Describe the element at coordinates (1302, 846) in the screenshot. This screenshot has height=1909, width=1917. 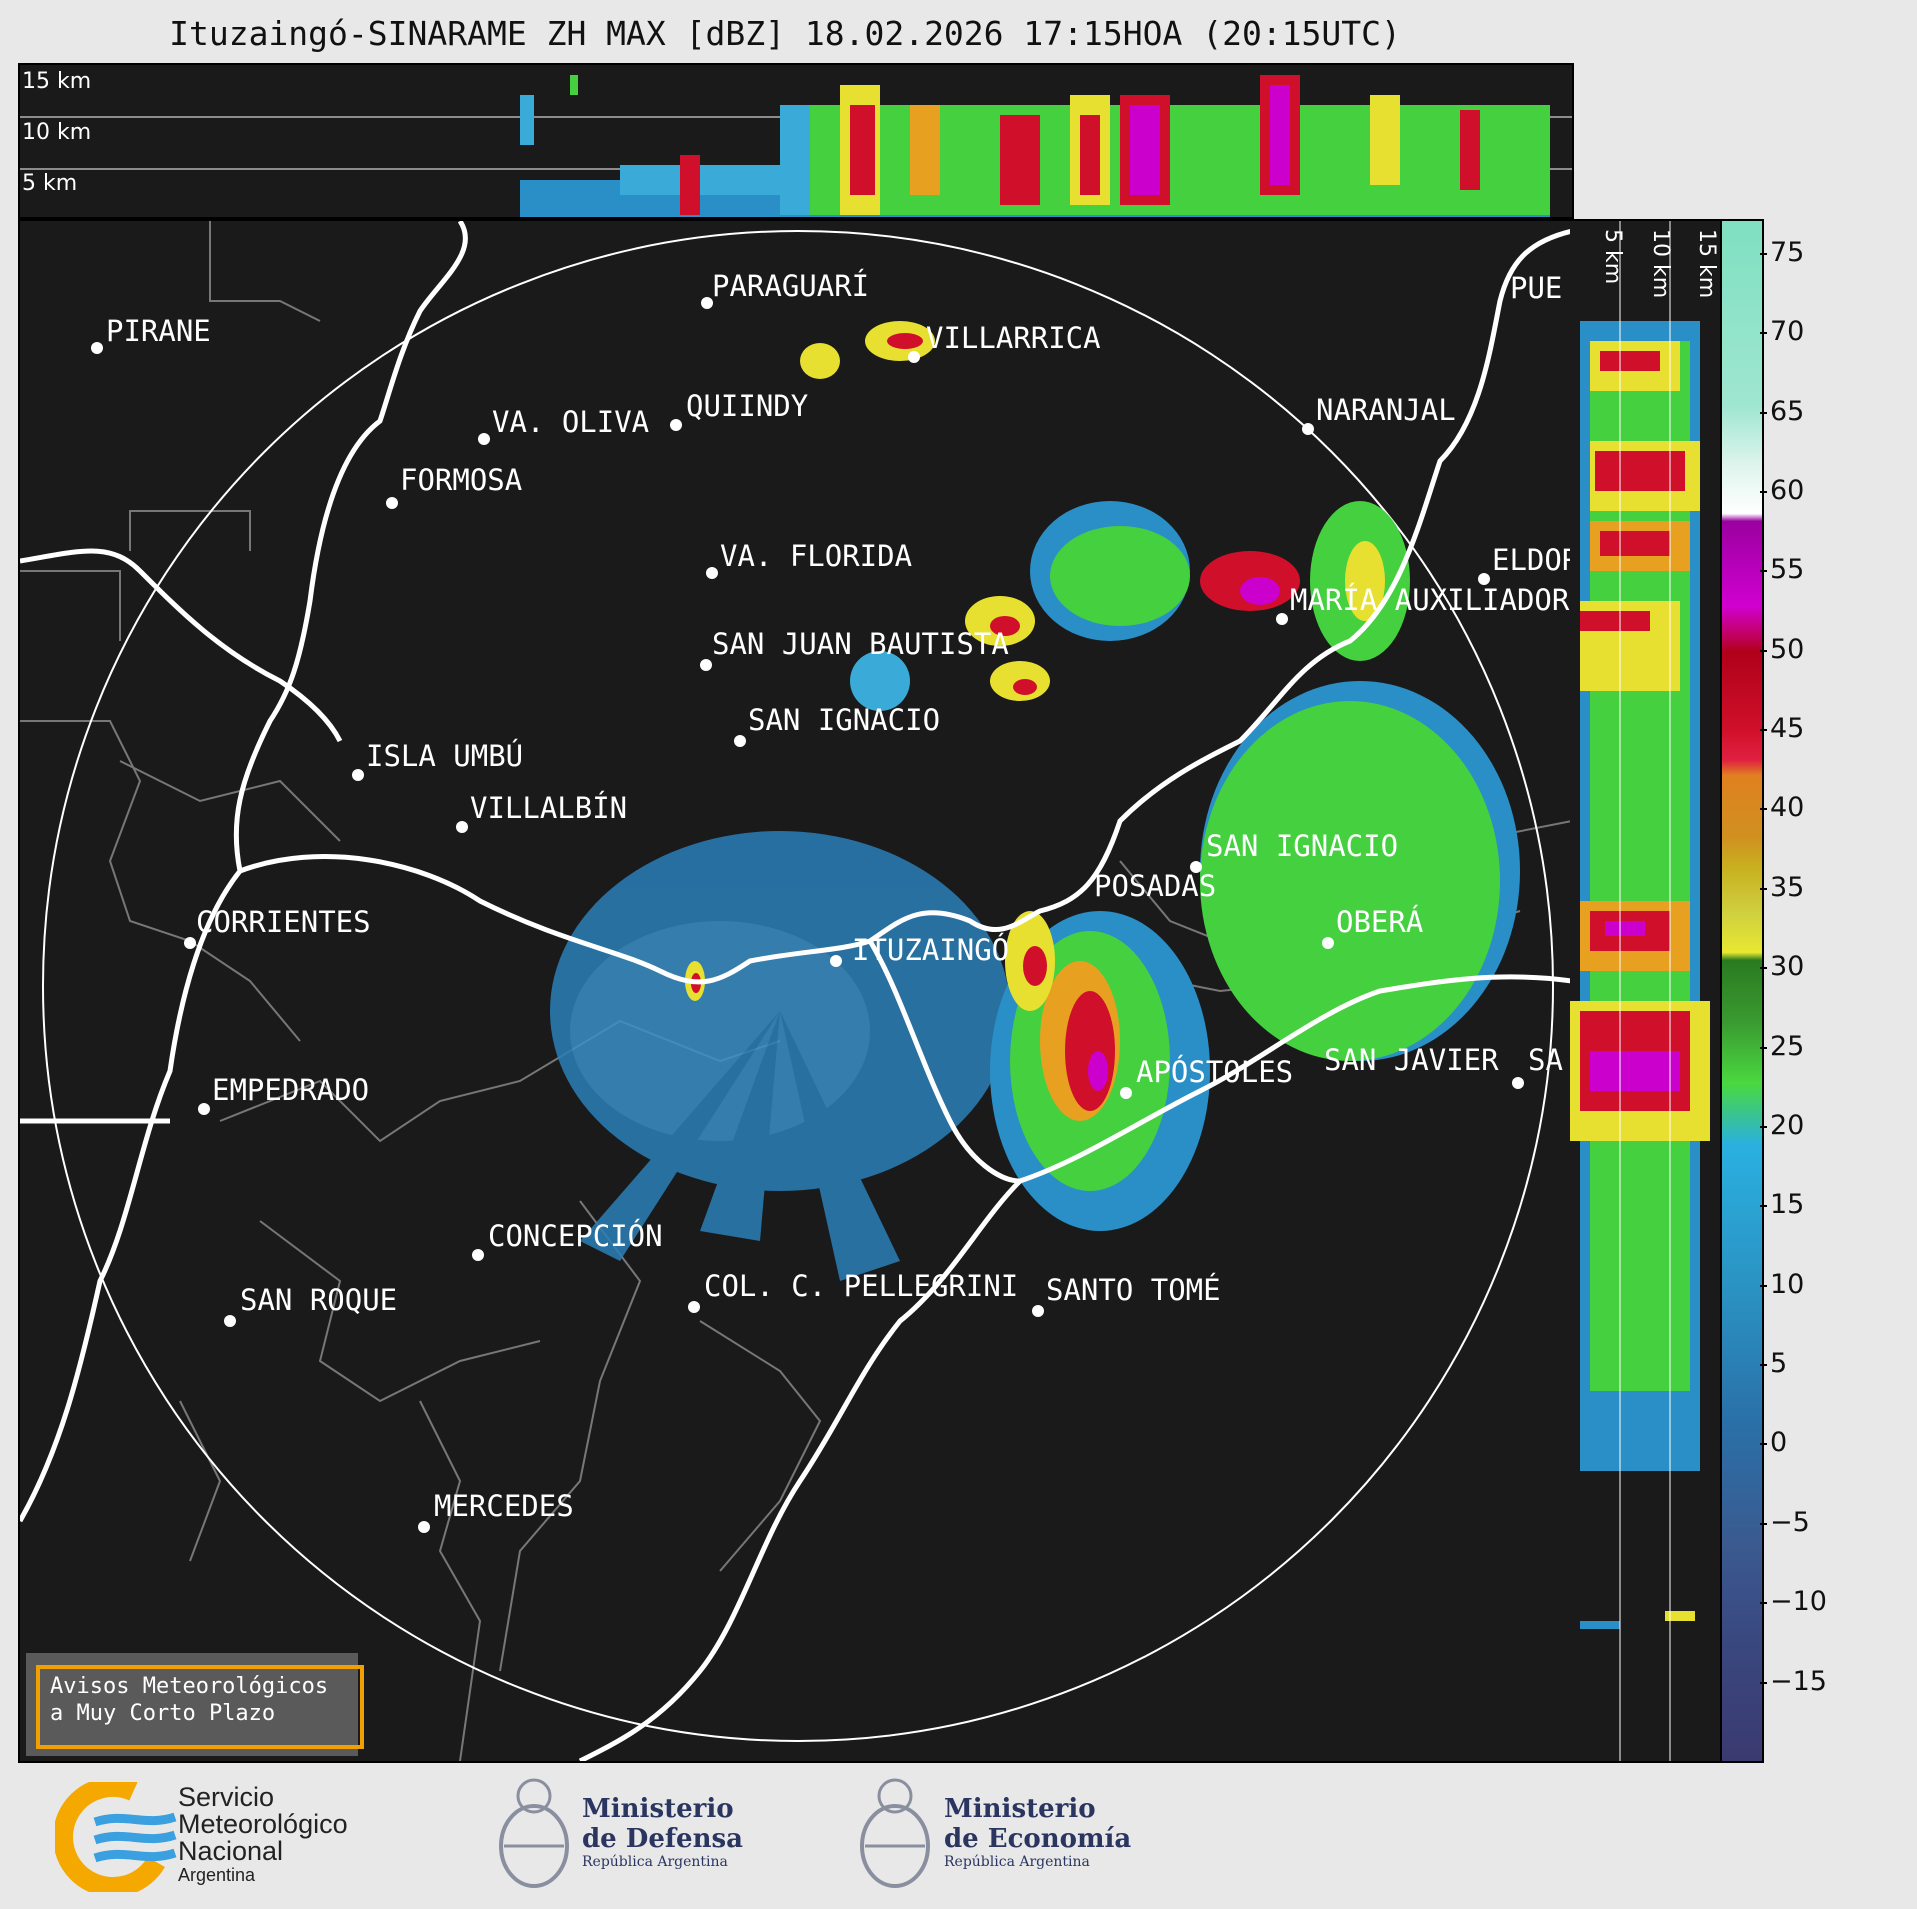
I see `city-label-san-ignacio-ar: SAN IGNACIO` at that location.